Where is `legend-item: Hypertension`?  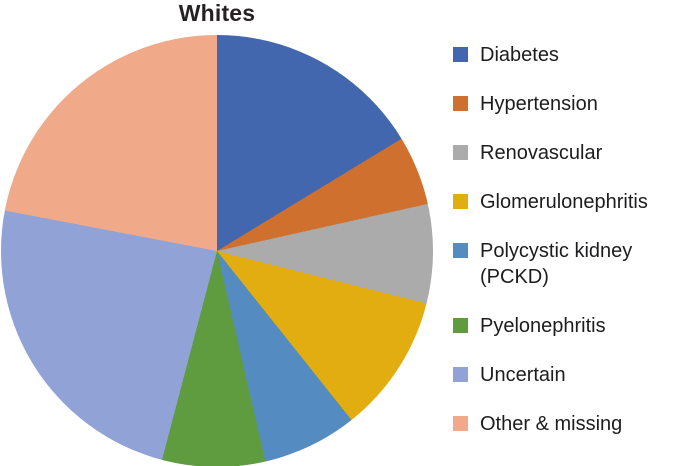 legend-item: Hypertension is located at coordinates (550, 104).